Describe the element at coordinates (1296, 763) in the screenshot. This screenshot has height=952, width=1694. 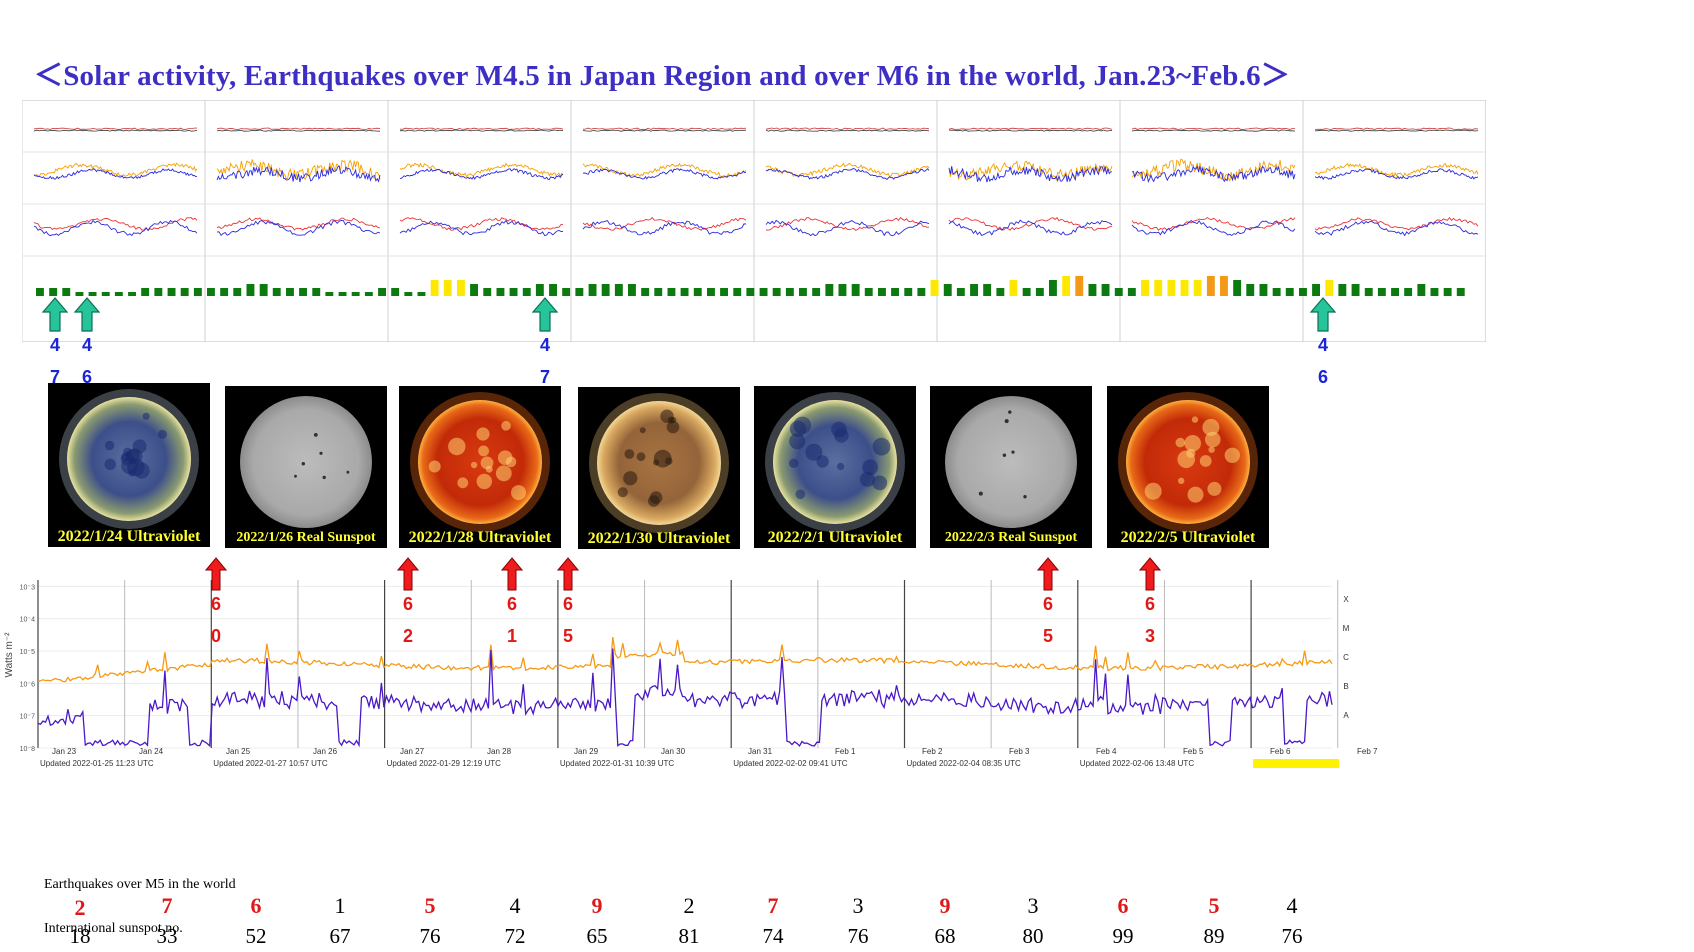
I see `highlight-box` at that location.